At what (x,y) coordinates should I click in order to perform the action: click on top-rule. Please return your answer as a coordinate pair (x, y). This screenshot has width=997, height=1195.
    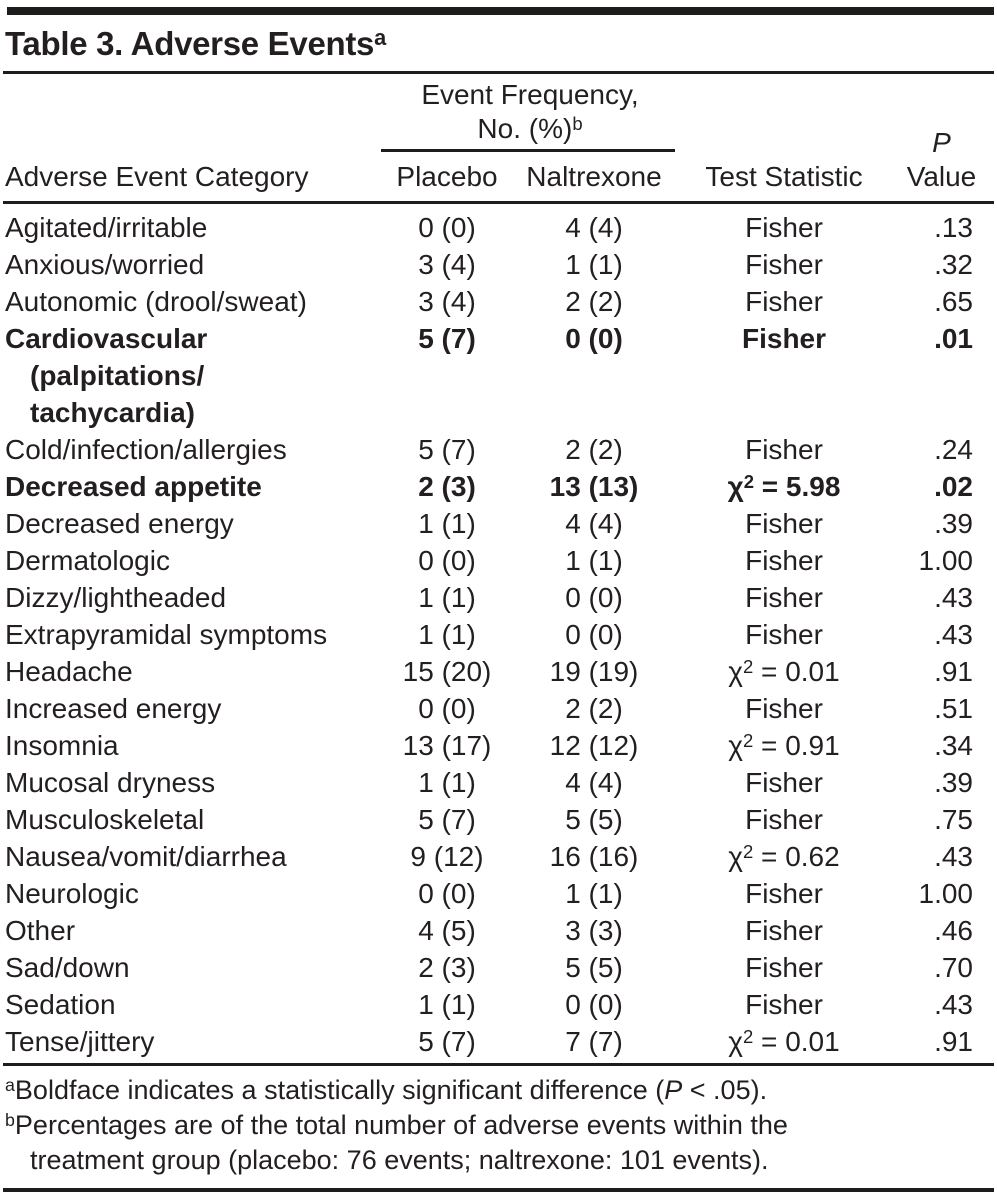
    Looking at the image, I should click on (500, 11).